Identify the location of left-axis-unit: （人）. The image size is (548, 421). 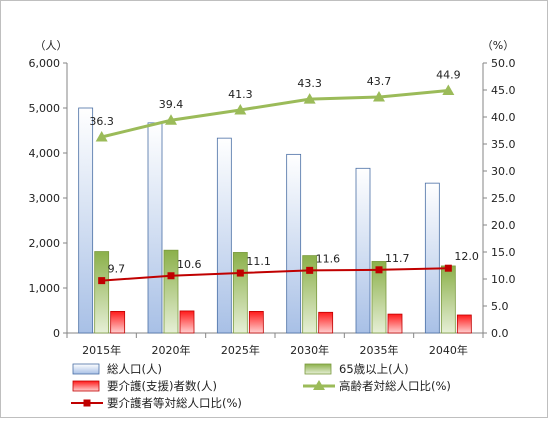
(51, 45).